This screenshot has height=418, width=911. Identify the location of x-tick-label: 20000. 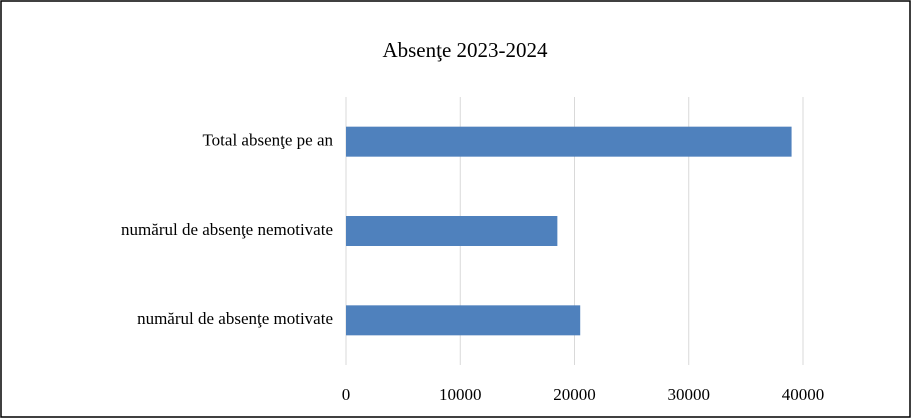
(574, 394).